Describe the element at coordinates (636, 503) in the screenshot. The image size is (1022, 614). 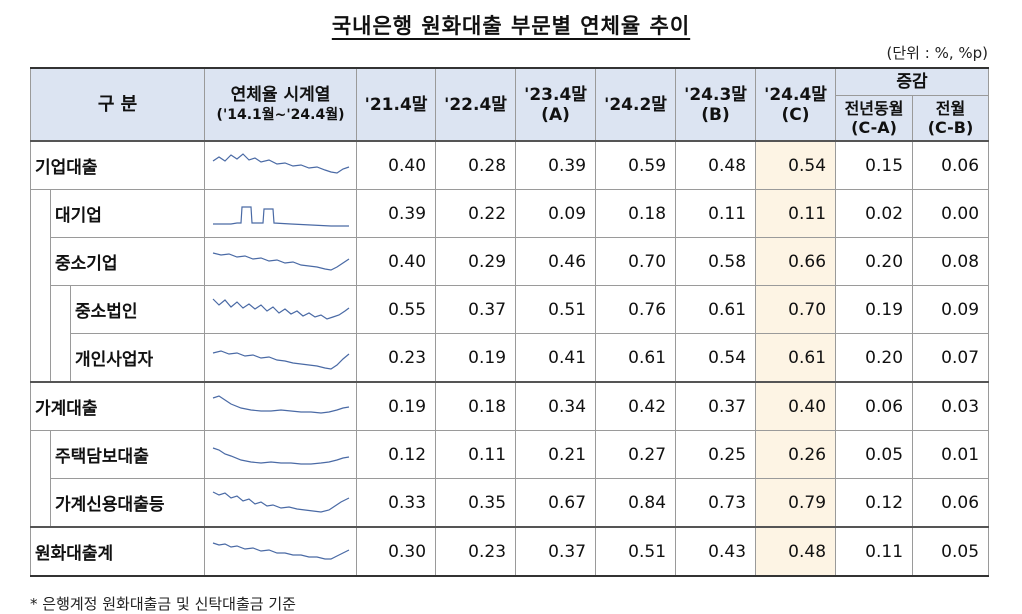
I see `value-cell: 0.84` at that location.